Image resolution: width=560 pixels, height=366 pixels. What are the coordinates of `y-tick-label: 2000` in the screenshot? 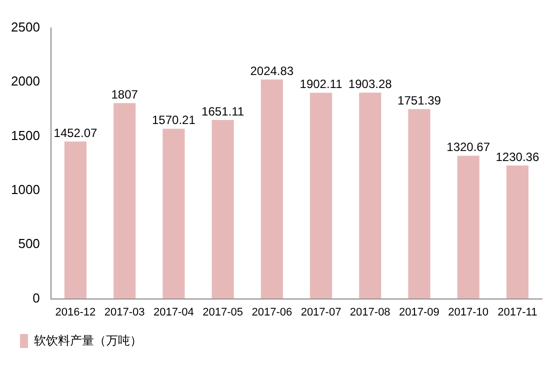 It's located at (25, 81).